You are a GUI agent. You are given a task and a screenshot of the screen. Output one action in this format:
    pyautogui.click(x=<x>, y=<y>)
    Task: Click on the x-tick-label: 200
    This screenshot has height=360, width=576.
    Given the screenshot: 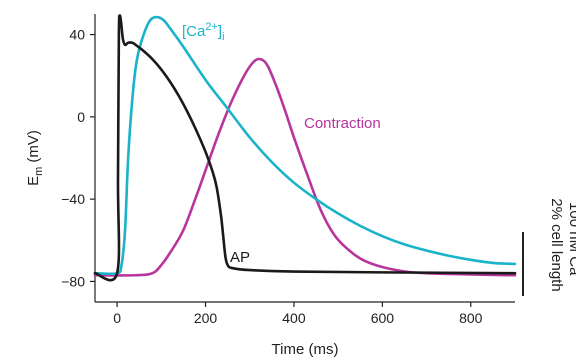 What is the action you would take?
    pyautogui.click(x=206, y=318)
    